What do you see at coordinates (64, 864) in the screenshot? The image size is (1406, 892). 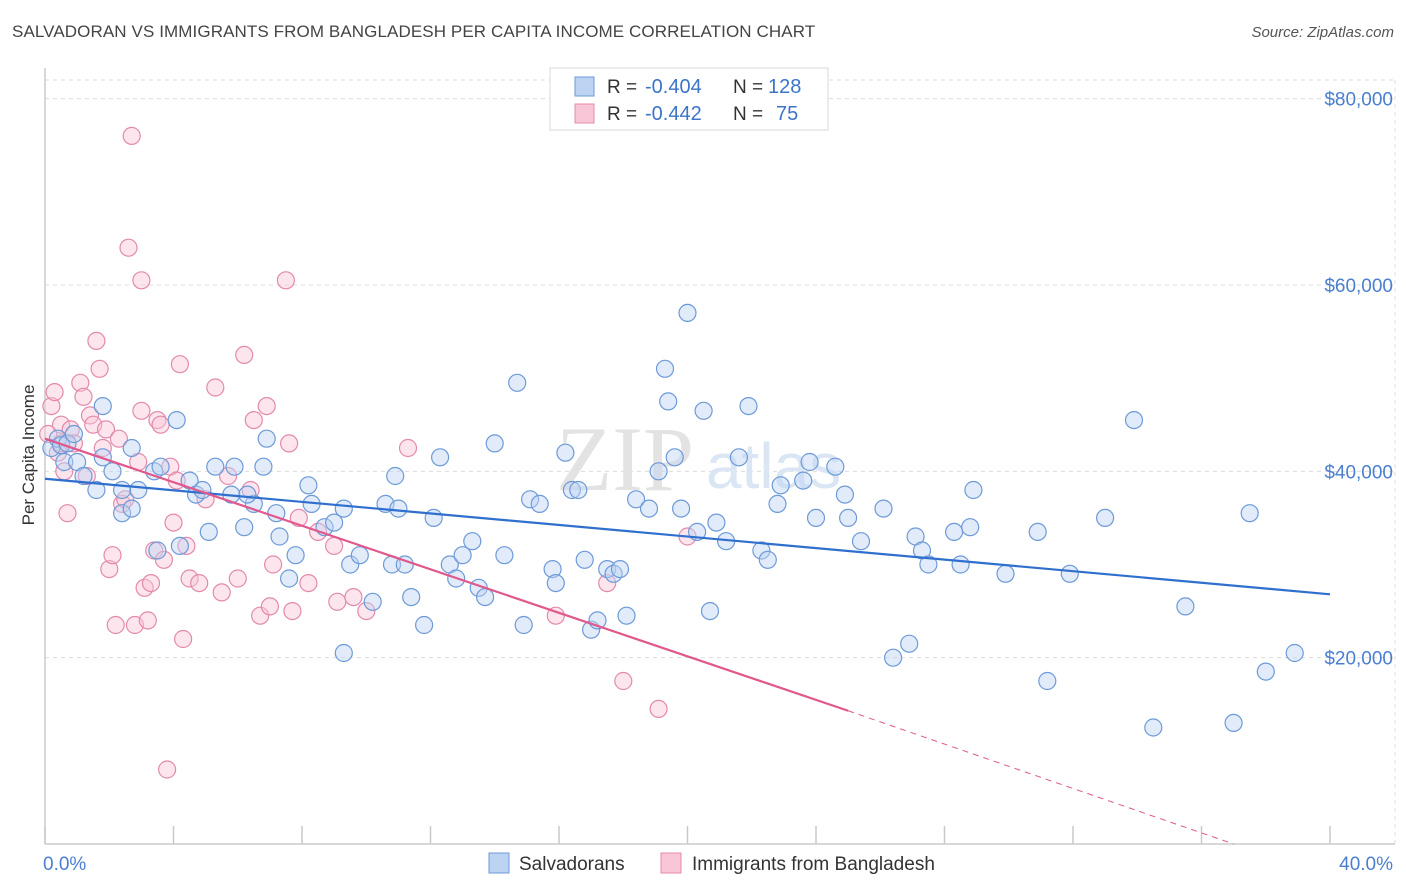 I see `x-tick-label-min: 0.0%` at bounding box center [64, 864].